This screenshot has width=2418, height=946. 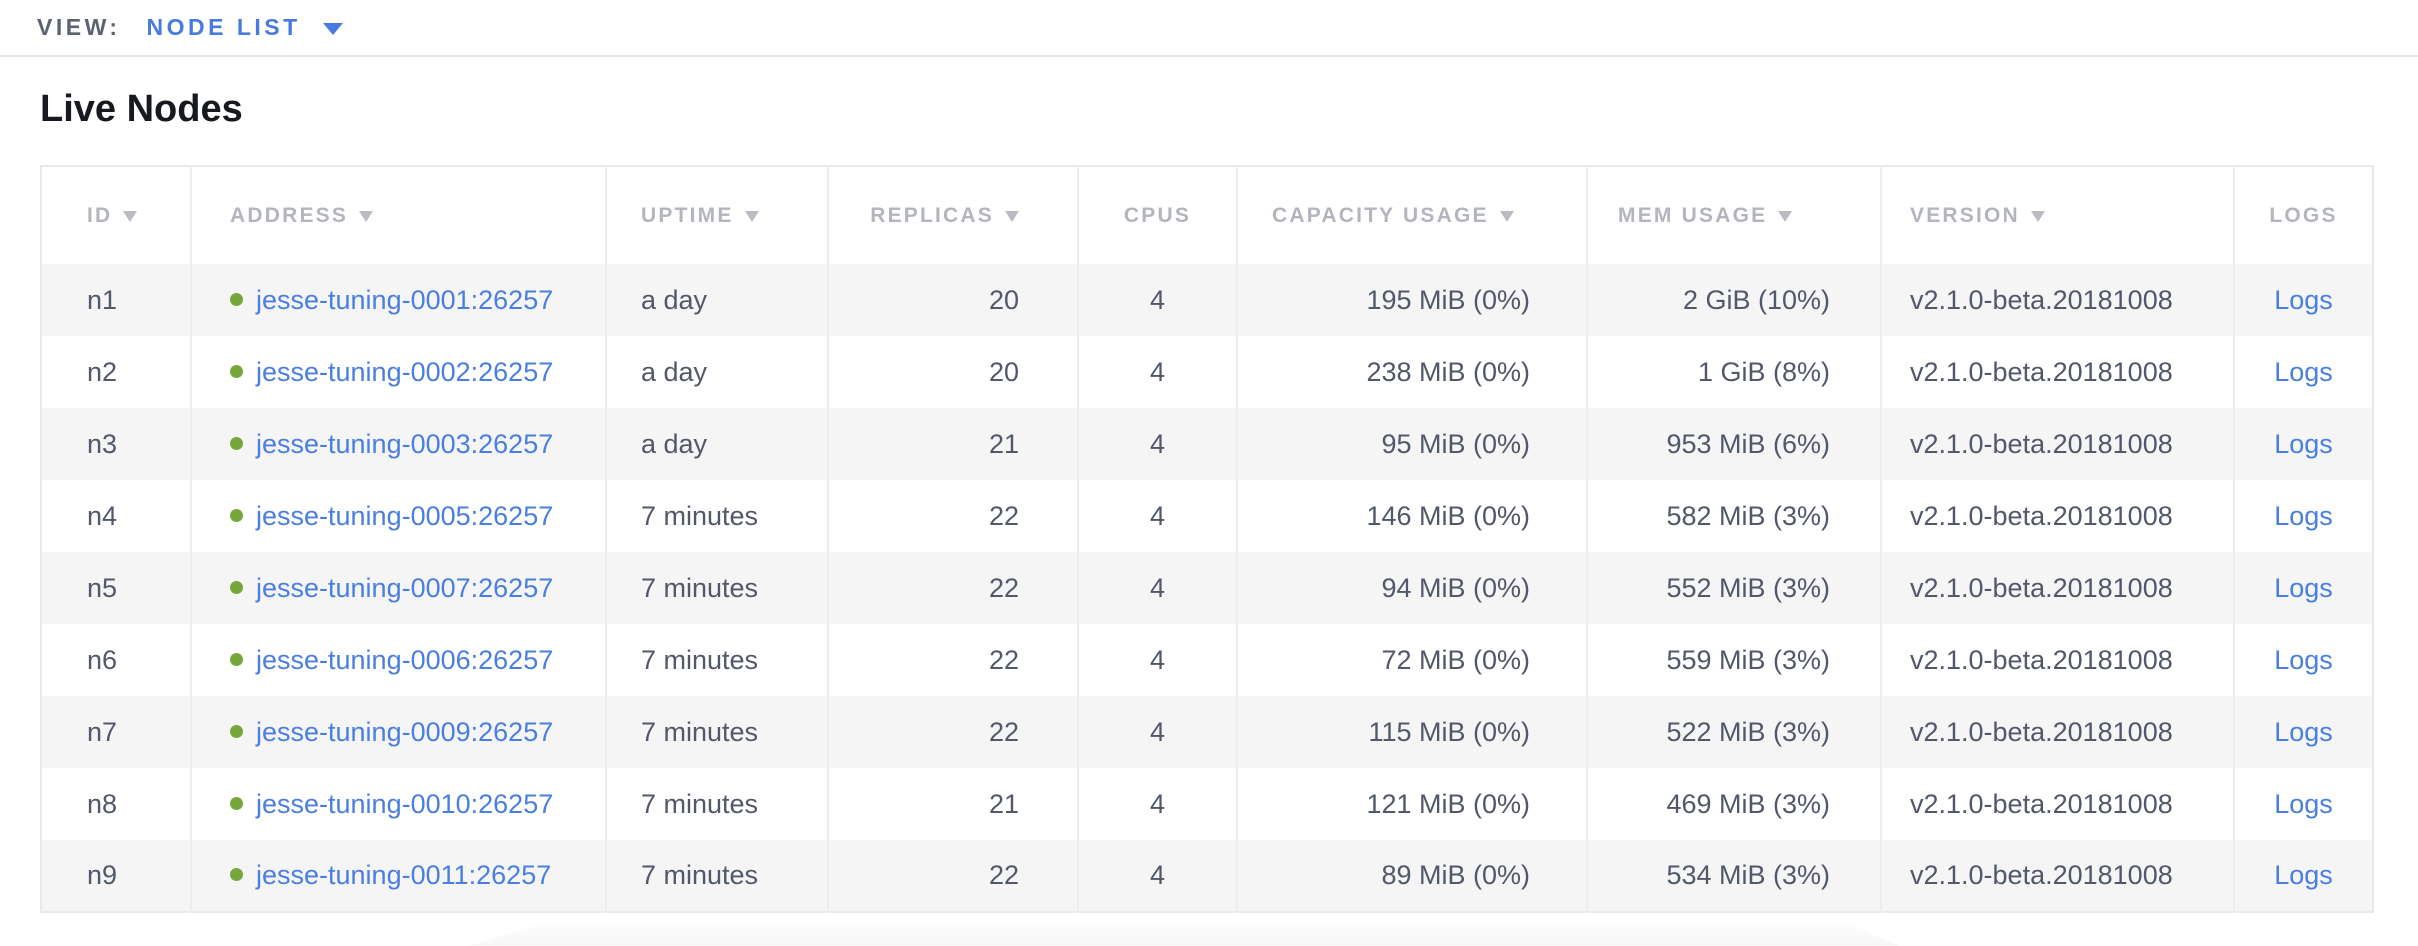 What do you see at coordinates (1733, 804) in the screenshot?
I see `cell-mem_usage: 469 MiB (3%)` at bounding box center [1733, 804].